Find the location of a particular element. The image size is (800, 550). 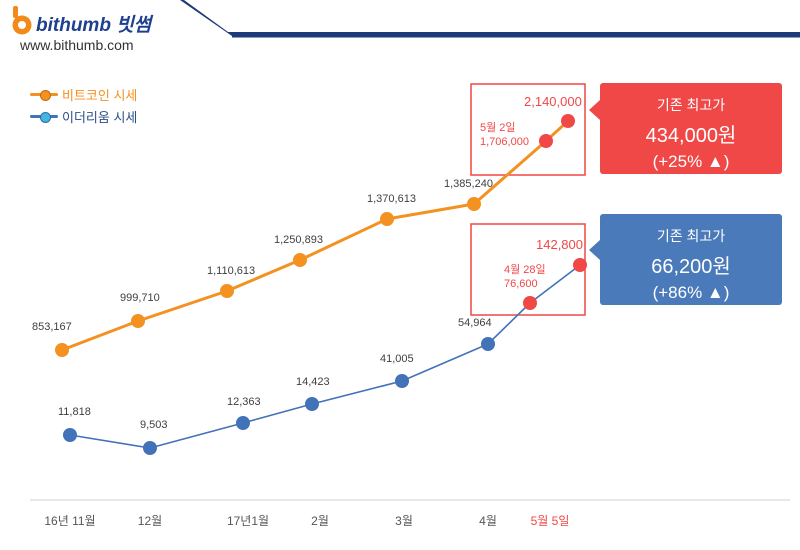

data-label-line: 9,503 is located at coordinates (154, 425).